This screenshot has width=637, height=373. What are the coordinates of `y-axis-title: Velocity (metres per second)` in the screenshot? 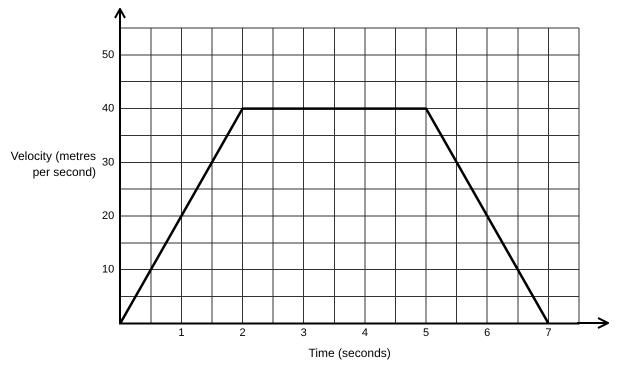 It's located at (53, 164).